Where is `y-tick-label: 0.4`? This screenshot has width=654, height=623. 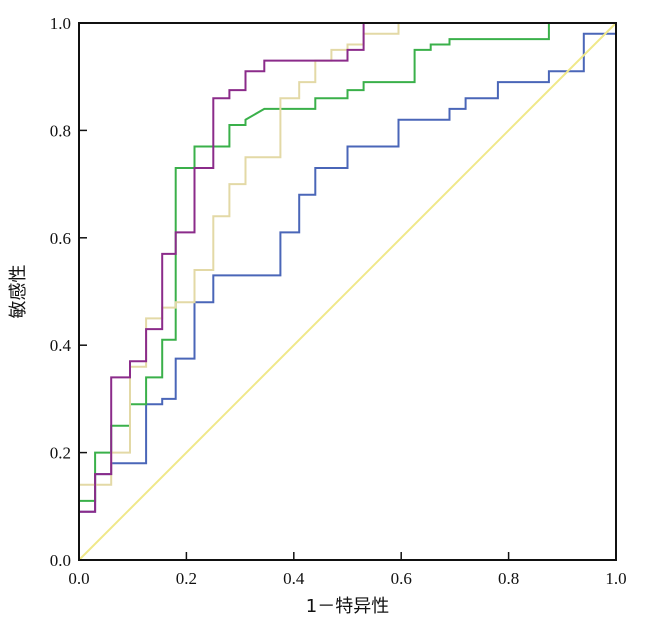
y-tick-label: 0.4 is located at coordinates (61, 345).